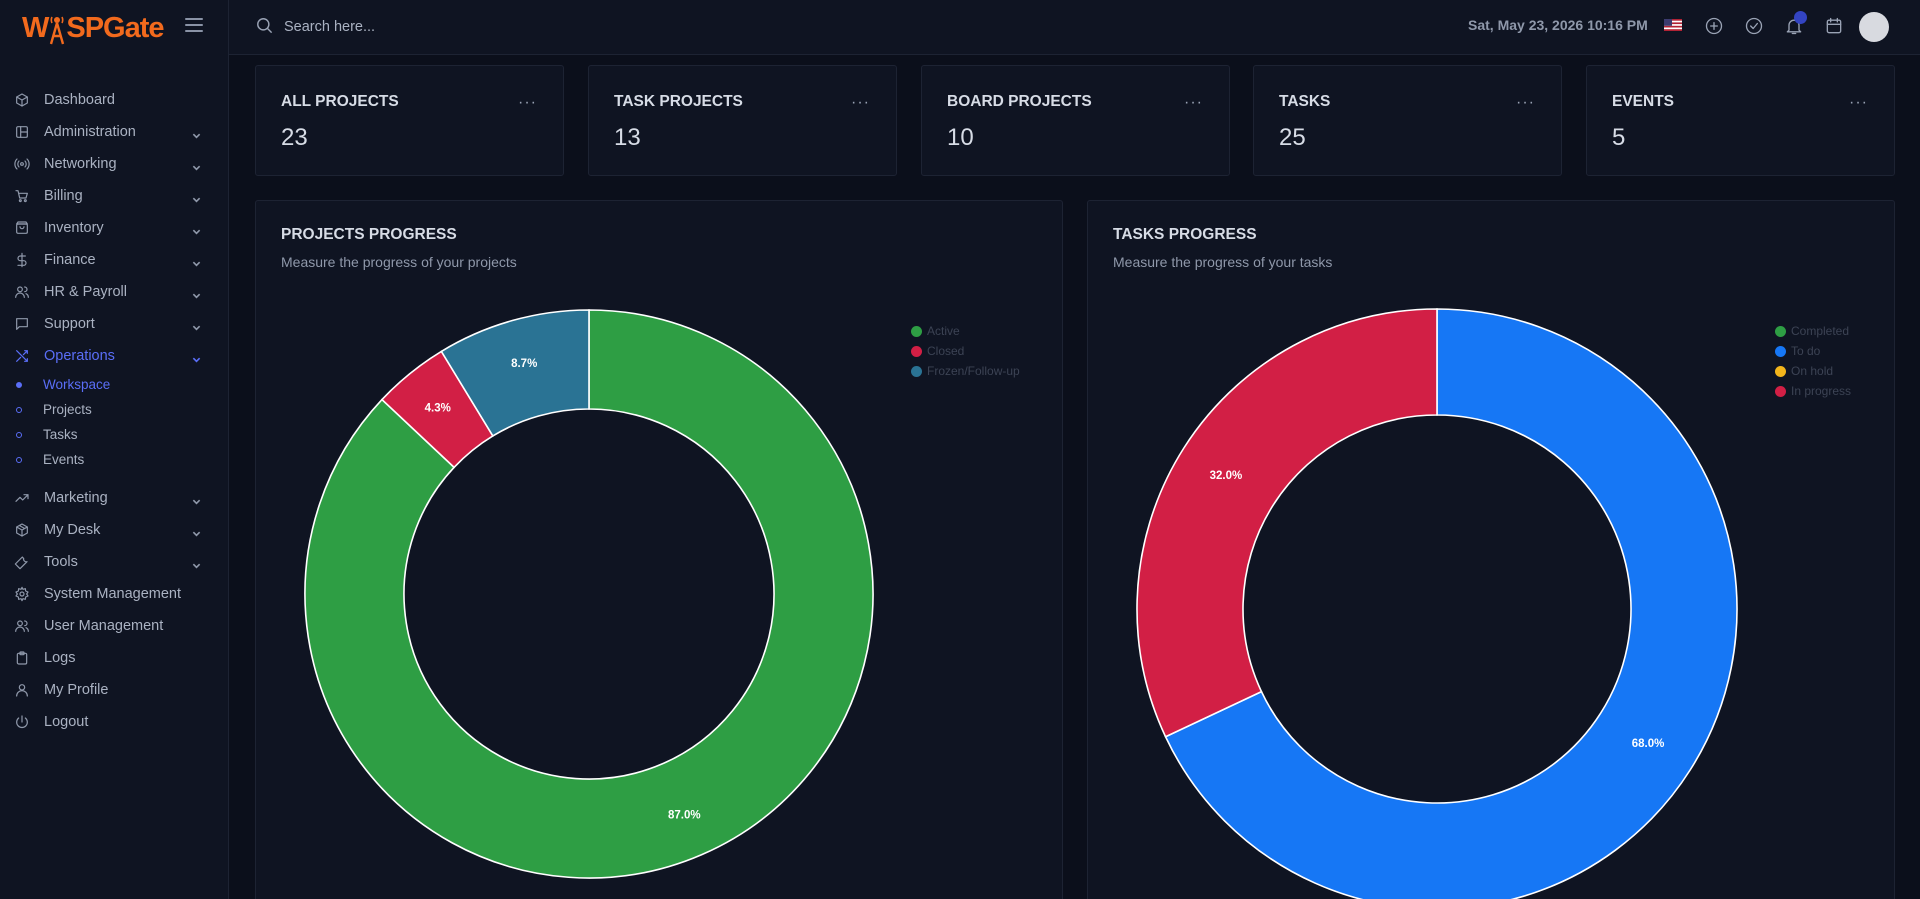  I want to click on chart-slice-frozen-follow-up, so click(515, 373).